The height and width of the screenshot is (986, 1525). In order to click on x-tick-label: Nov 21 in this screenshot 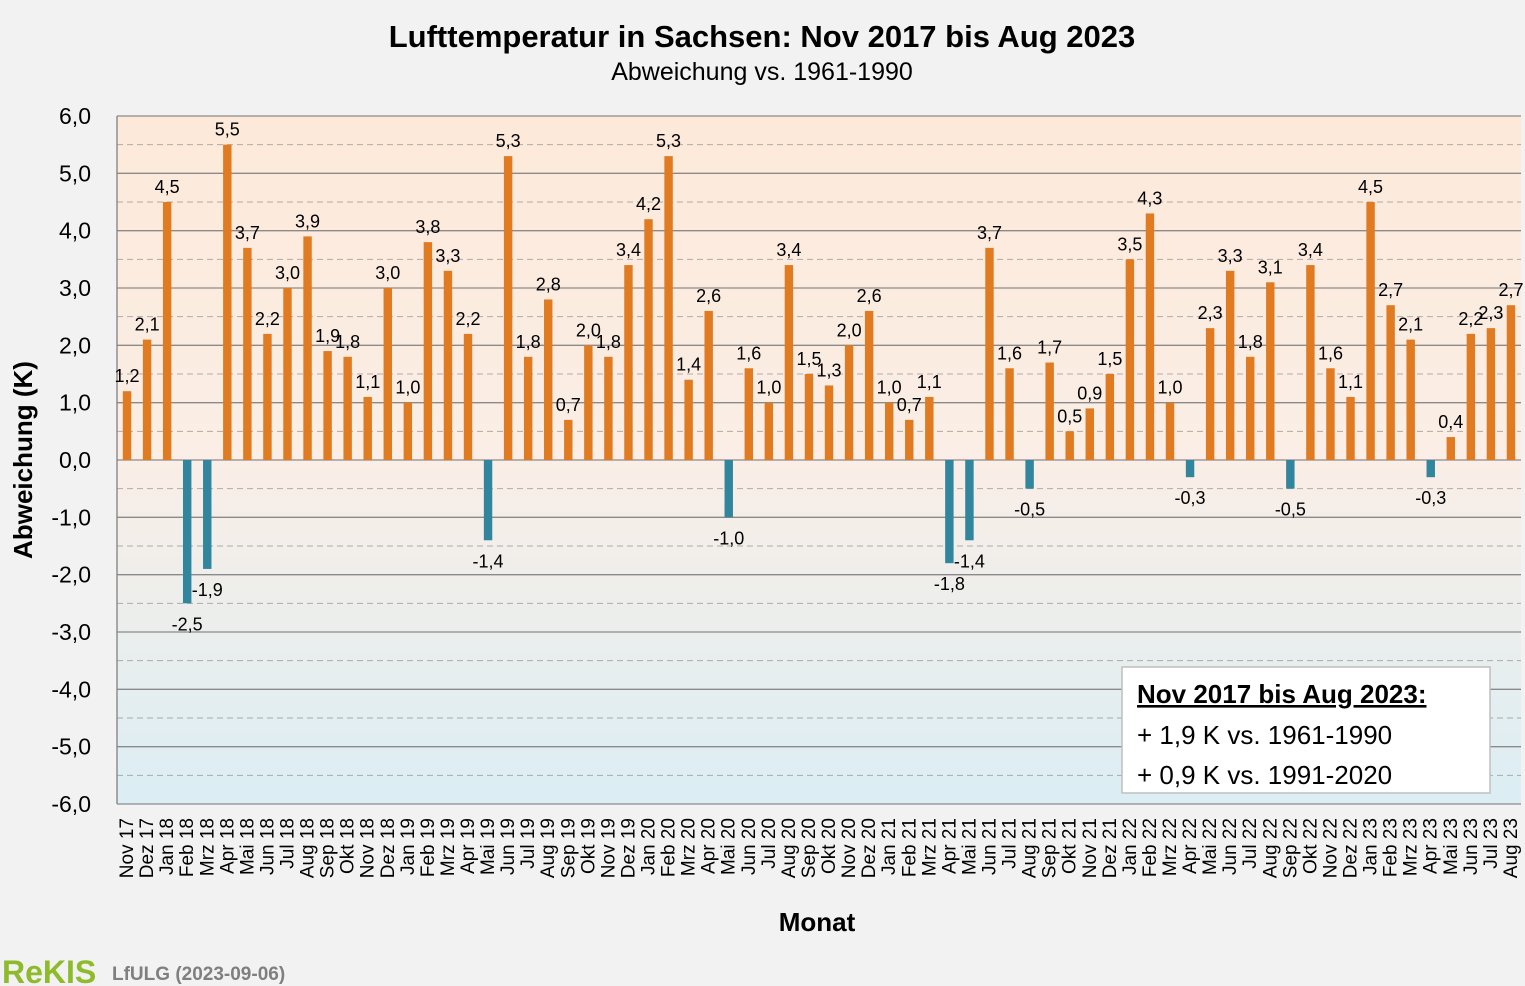, I will do `click(1090, 848)`.